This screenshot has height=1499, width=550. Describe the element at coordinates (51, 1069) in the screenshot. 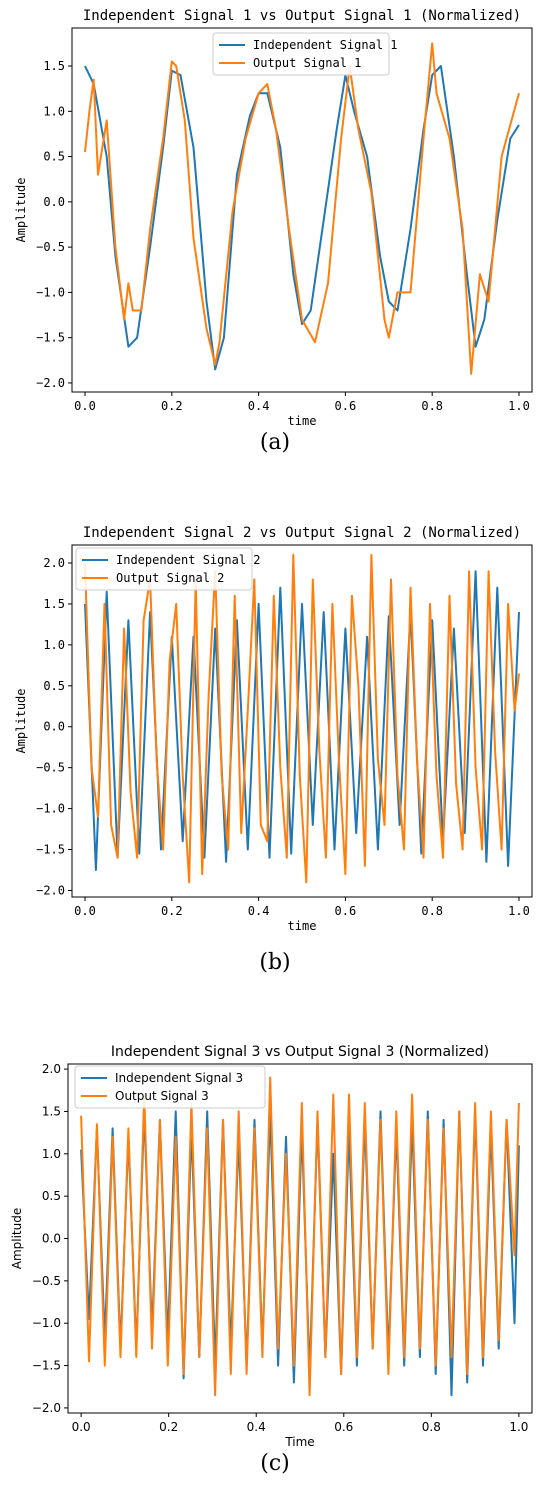

I see `y-tick-label-c-8: 2.0` at that location.